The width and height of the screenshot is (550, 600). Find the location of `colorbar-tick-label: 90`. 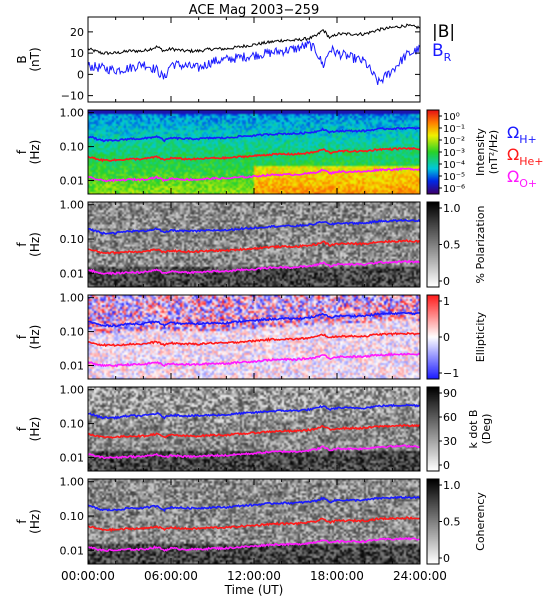

colorbar-tick-label: 90 is located at coordinates (450, 393).